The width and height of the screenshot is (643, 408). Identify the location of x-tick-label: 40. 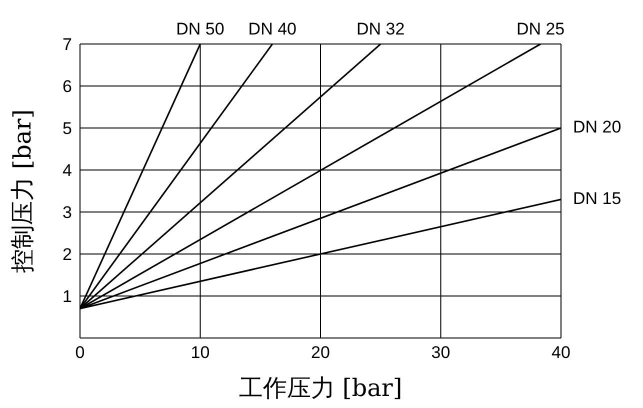
(561, 352).